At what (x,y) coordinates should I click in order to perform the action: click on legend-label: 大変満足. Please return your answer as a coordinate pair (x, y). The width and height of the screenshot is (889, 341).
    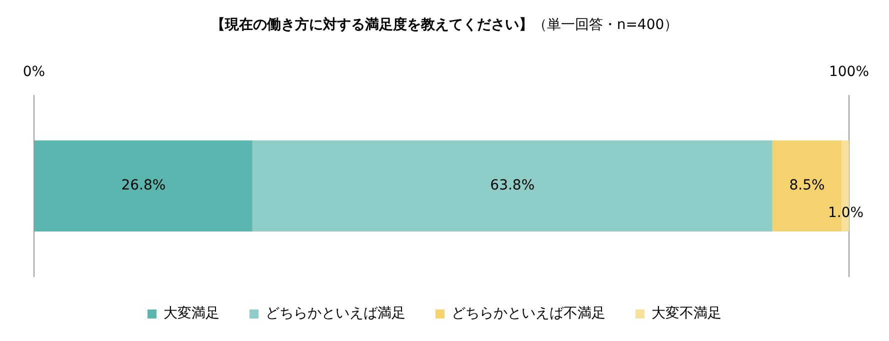
    Looking at the image, I should click on (192, 314).